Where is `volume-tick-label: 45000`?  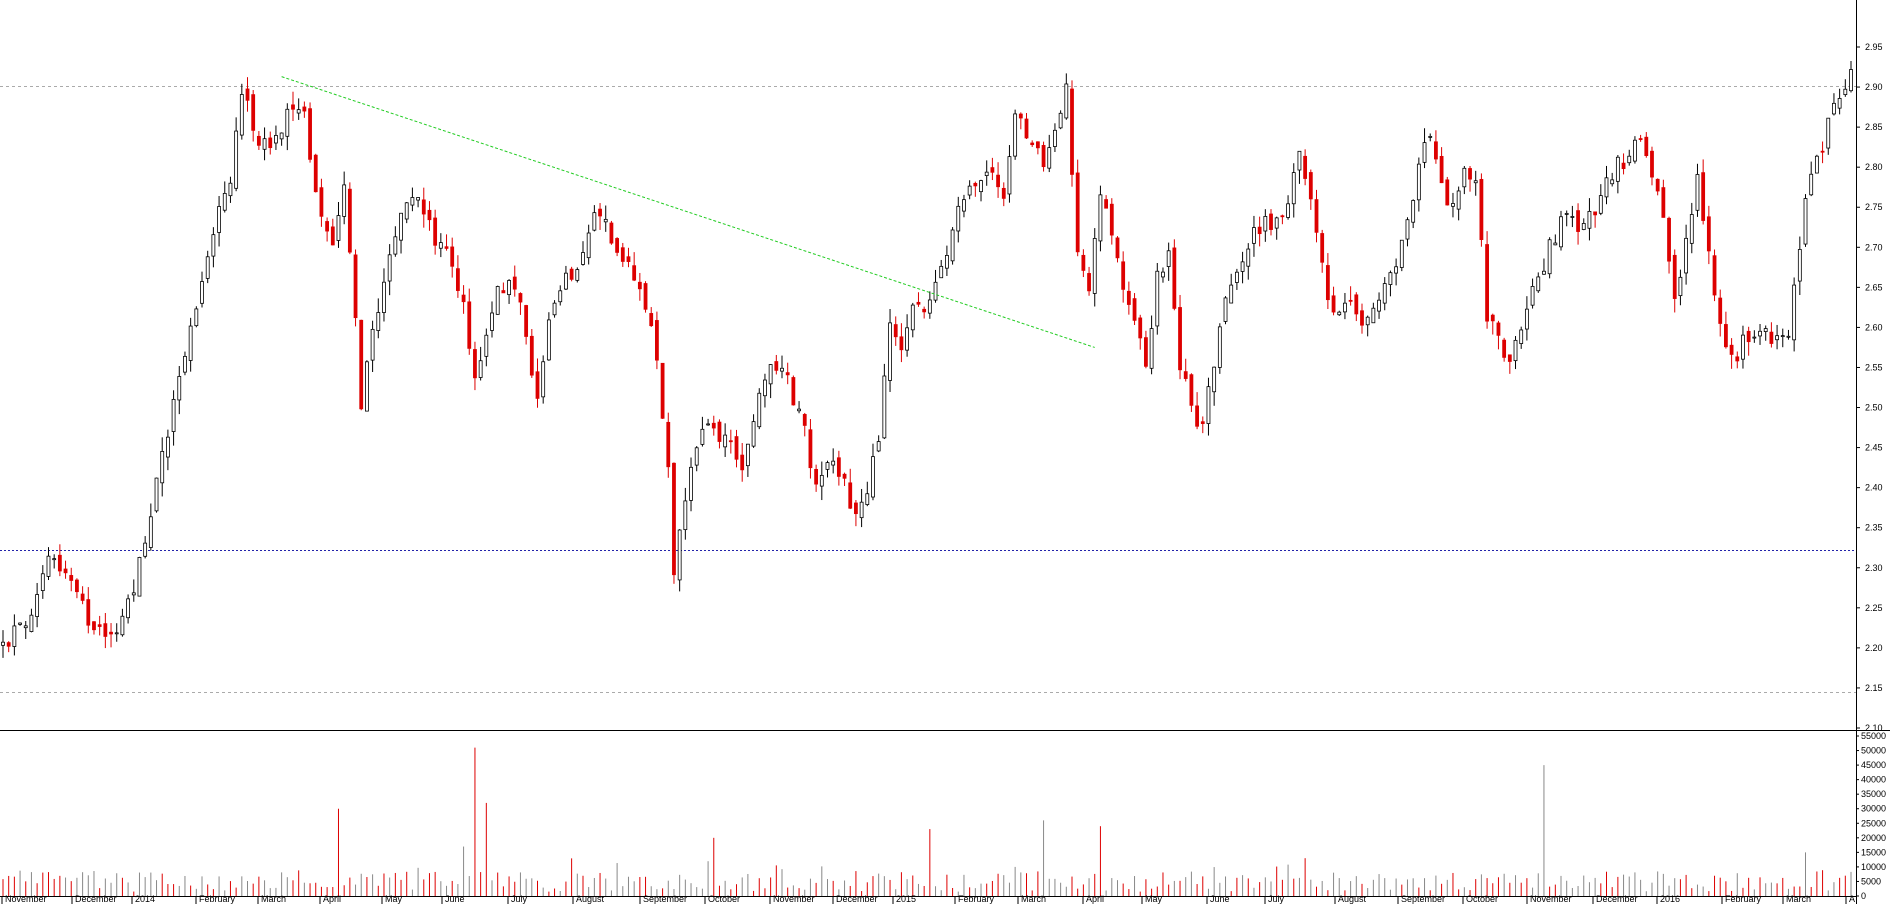 volume-tick-label: 45000 is located at coordinates (1873, 765).